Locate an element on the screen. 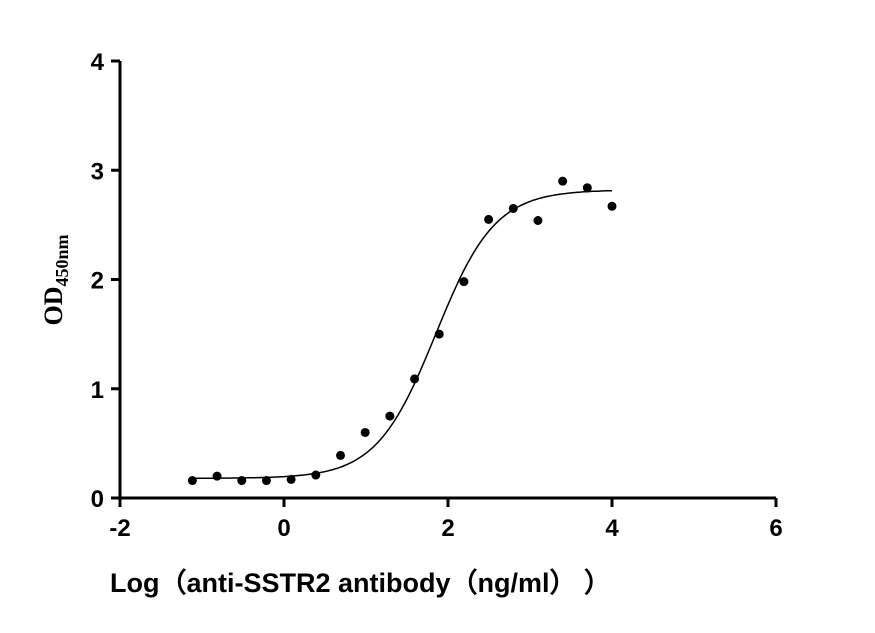 Image resolution: width=875 pixels, height=633 pixels. y-tick-label: 2 is located at coordinates (97, 281).